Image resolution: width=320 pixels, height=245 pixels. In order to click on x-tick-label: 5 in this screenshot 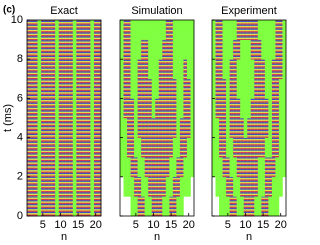, I will do `click(228, 225)`.